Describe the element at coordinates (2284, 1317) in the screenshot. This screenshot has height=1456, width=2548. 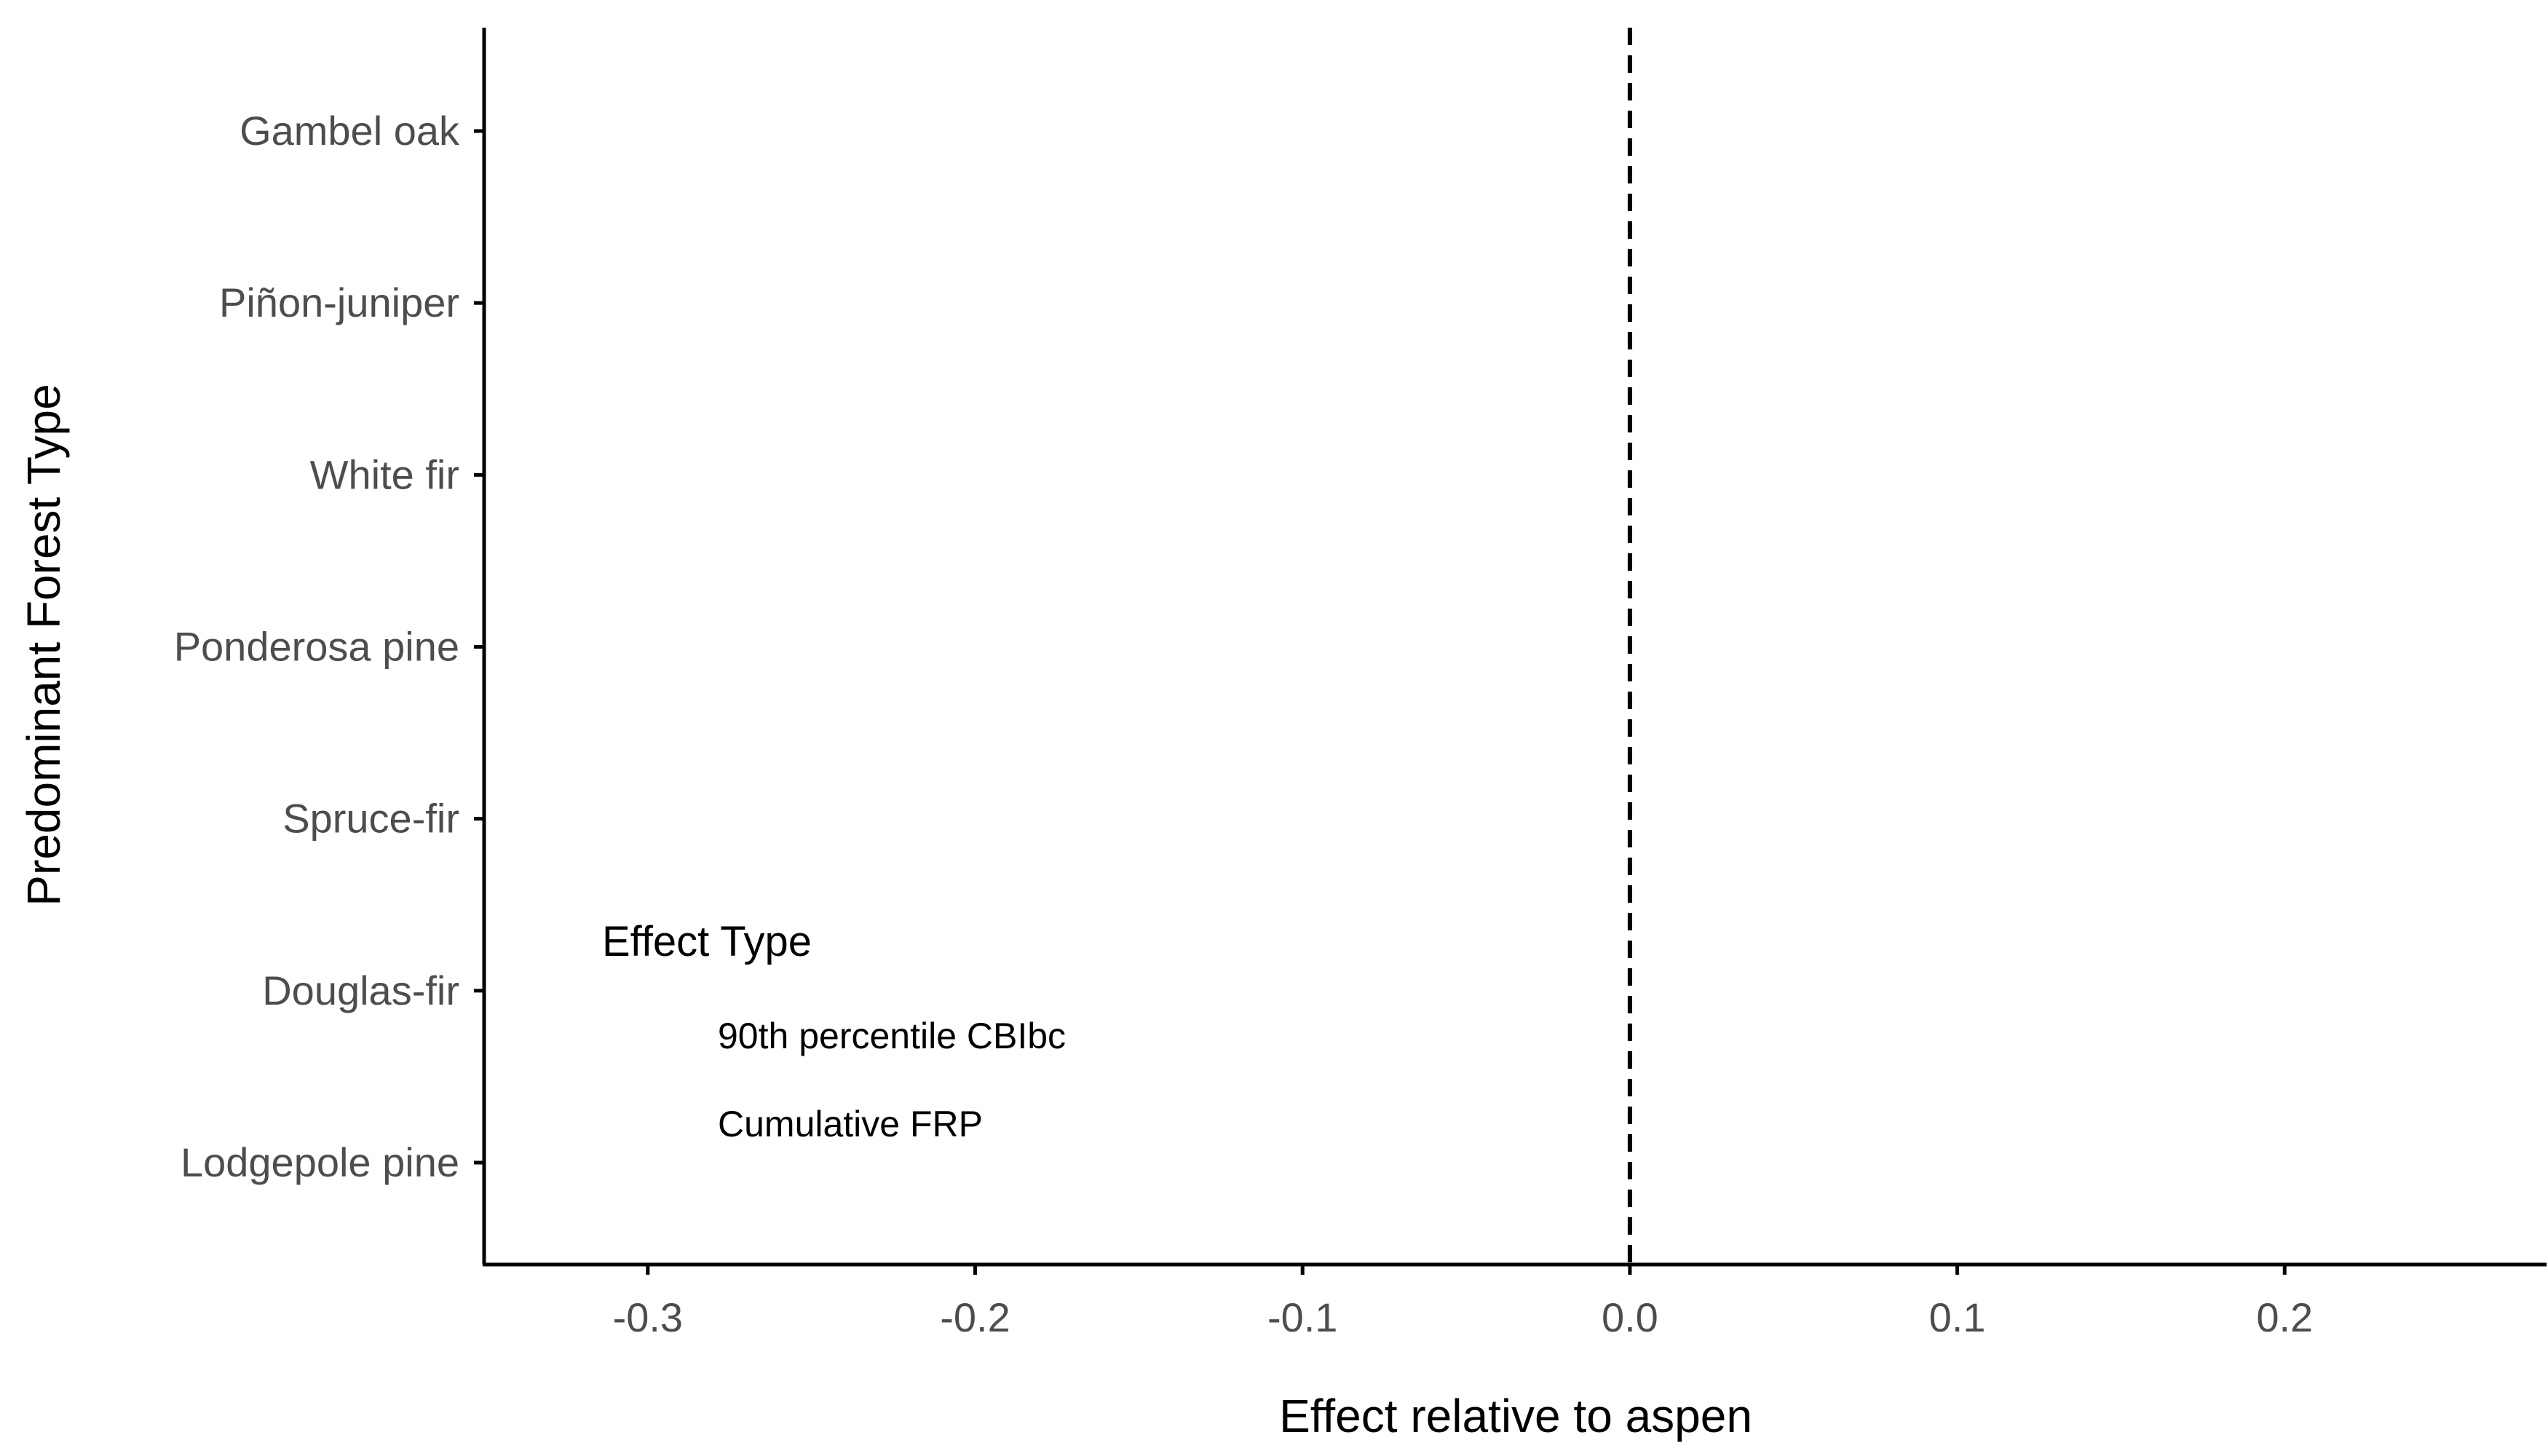
I see `x-tick-label: 0.2` at that location.